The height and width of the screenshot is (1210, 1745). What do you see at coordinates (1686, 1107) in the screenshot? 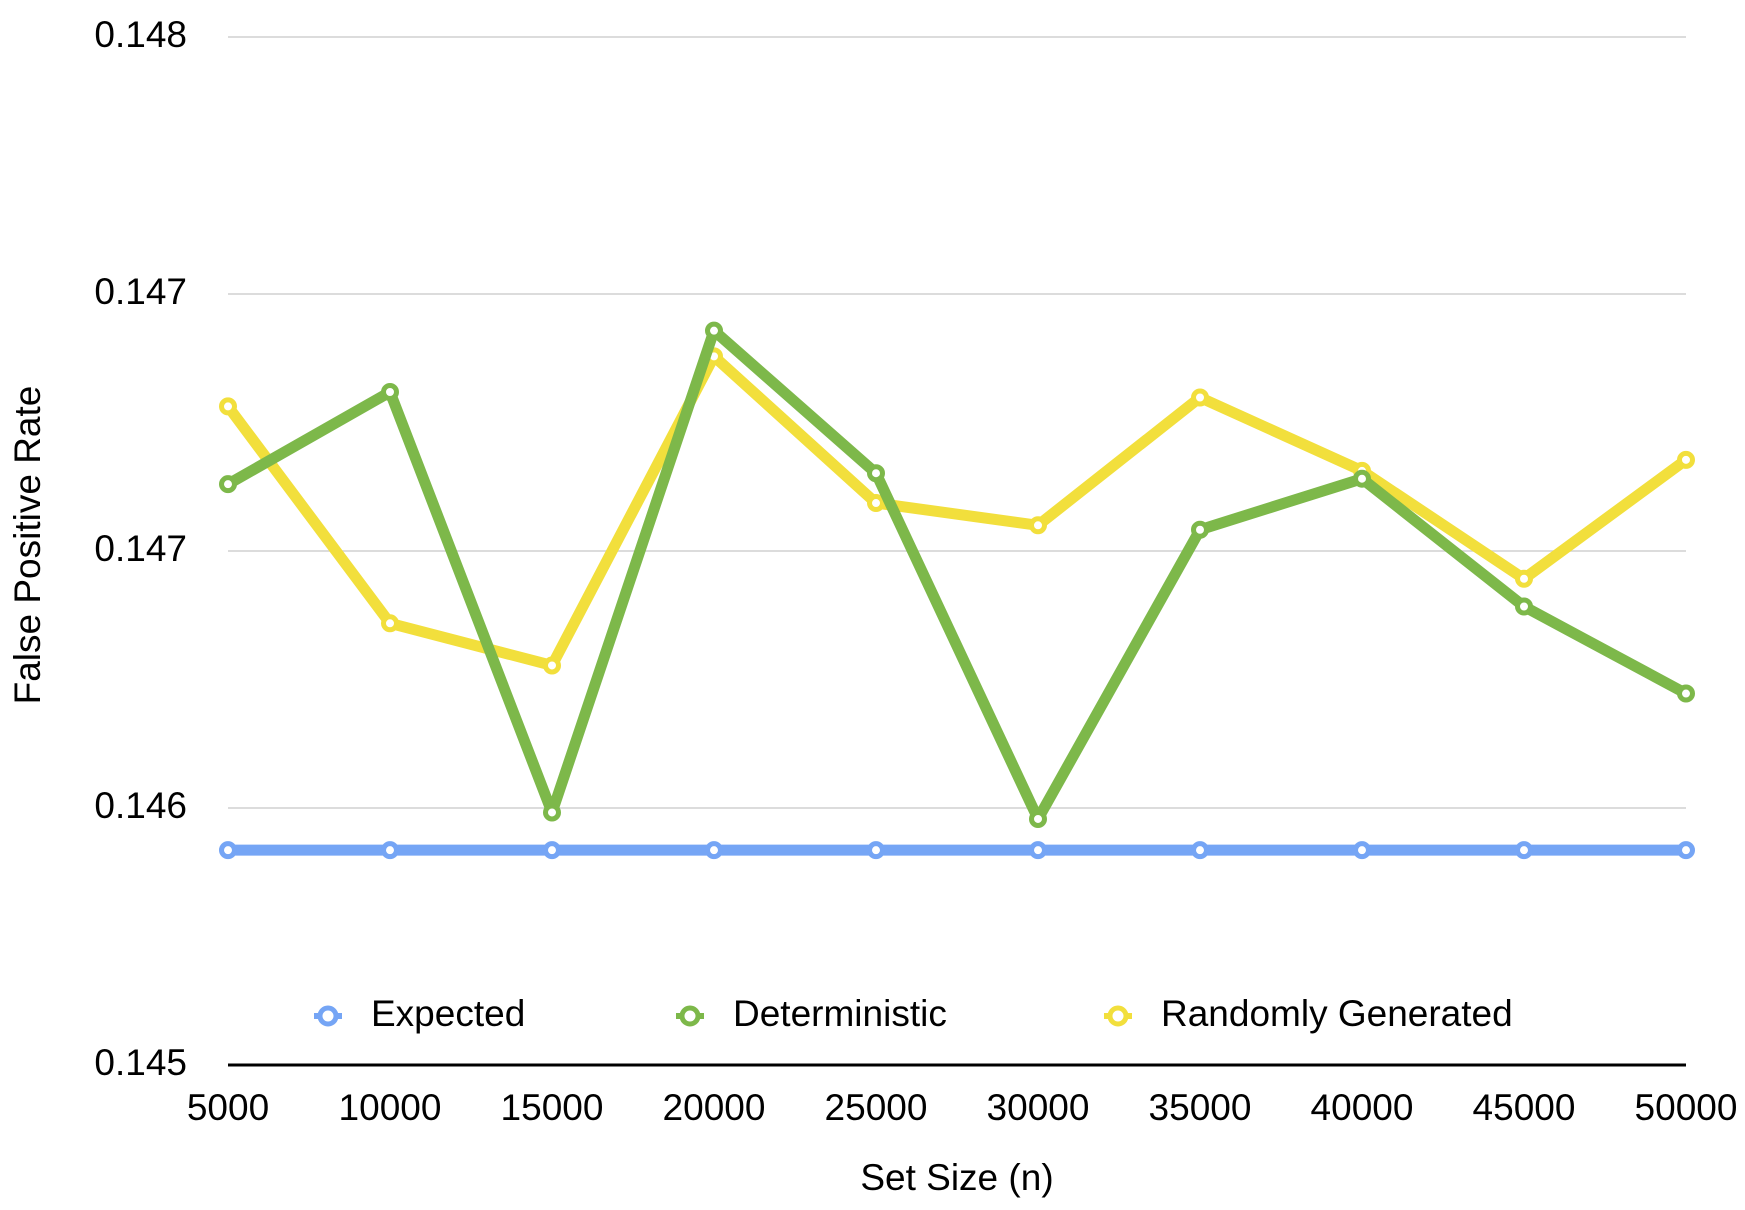
I see `x-tick-label: 50000` at bounding box center [1686, 1107].